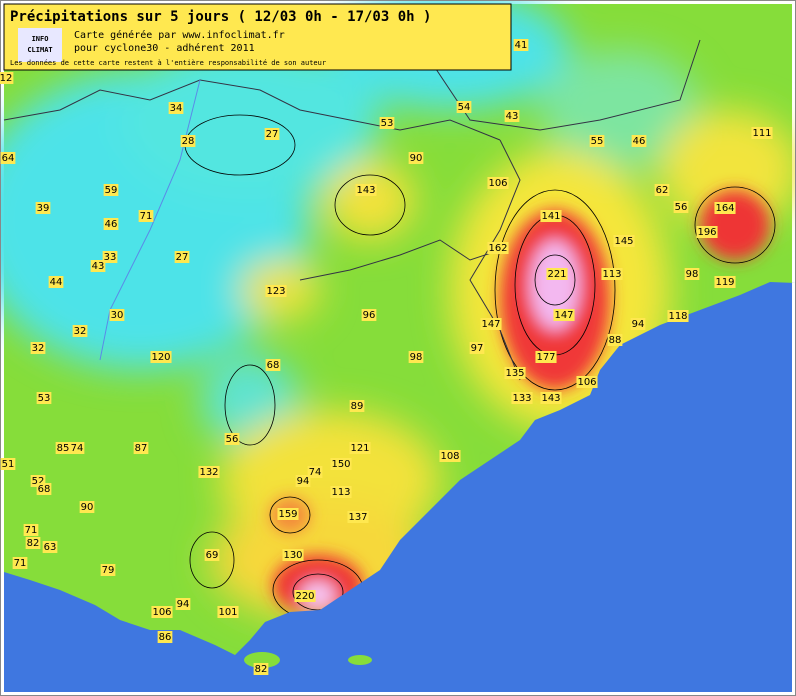 This screenshot has height=696, width=796. What do you see at coordinates (692, 274) in the screenshot?
I see `station-value: 98` at bounding box center [692, 274].